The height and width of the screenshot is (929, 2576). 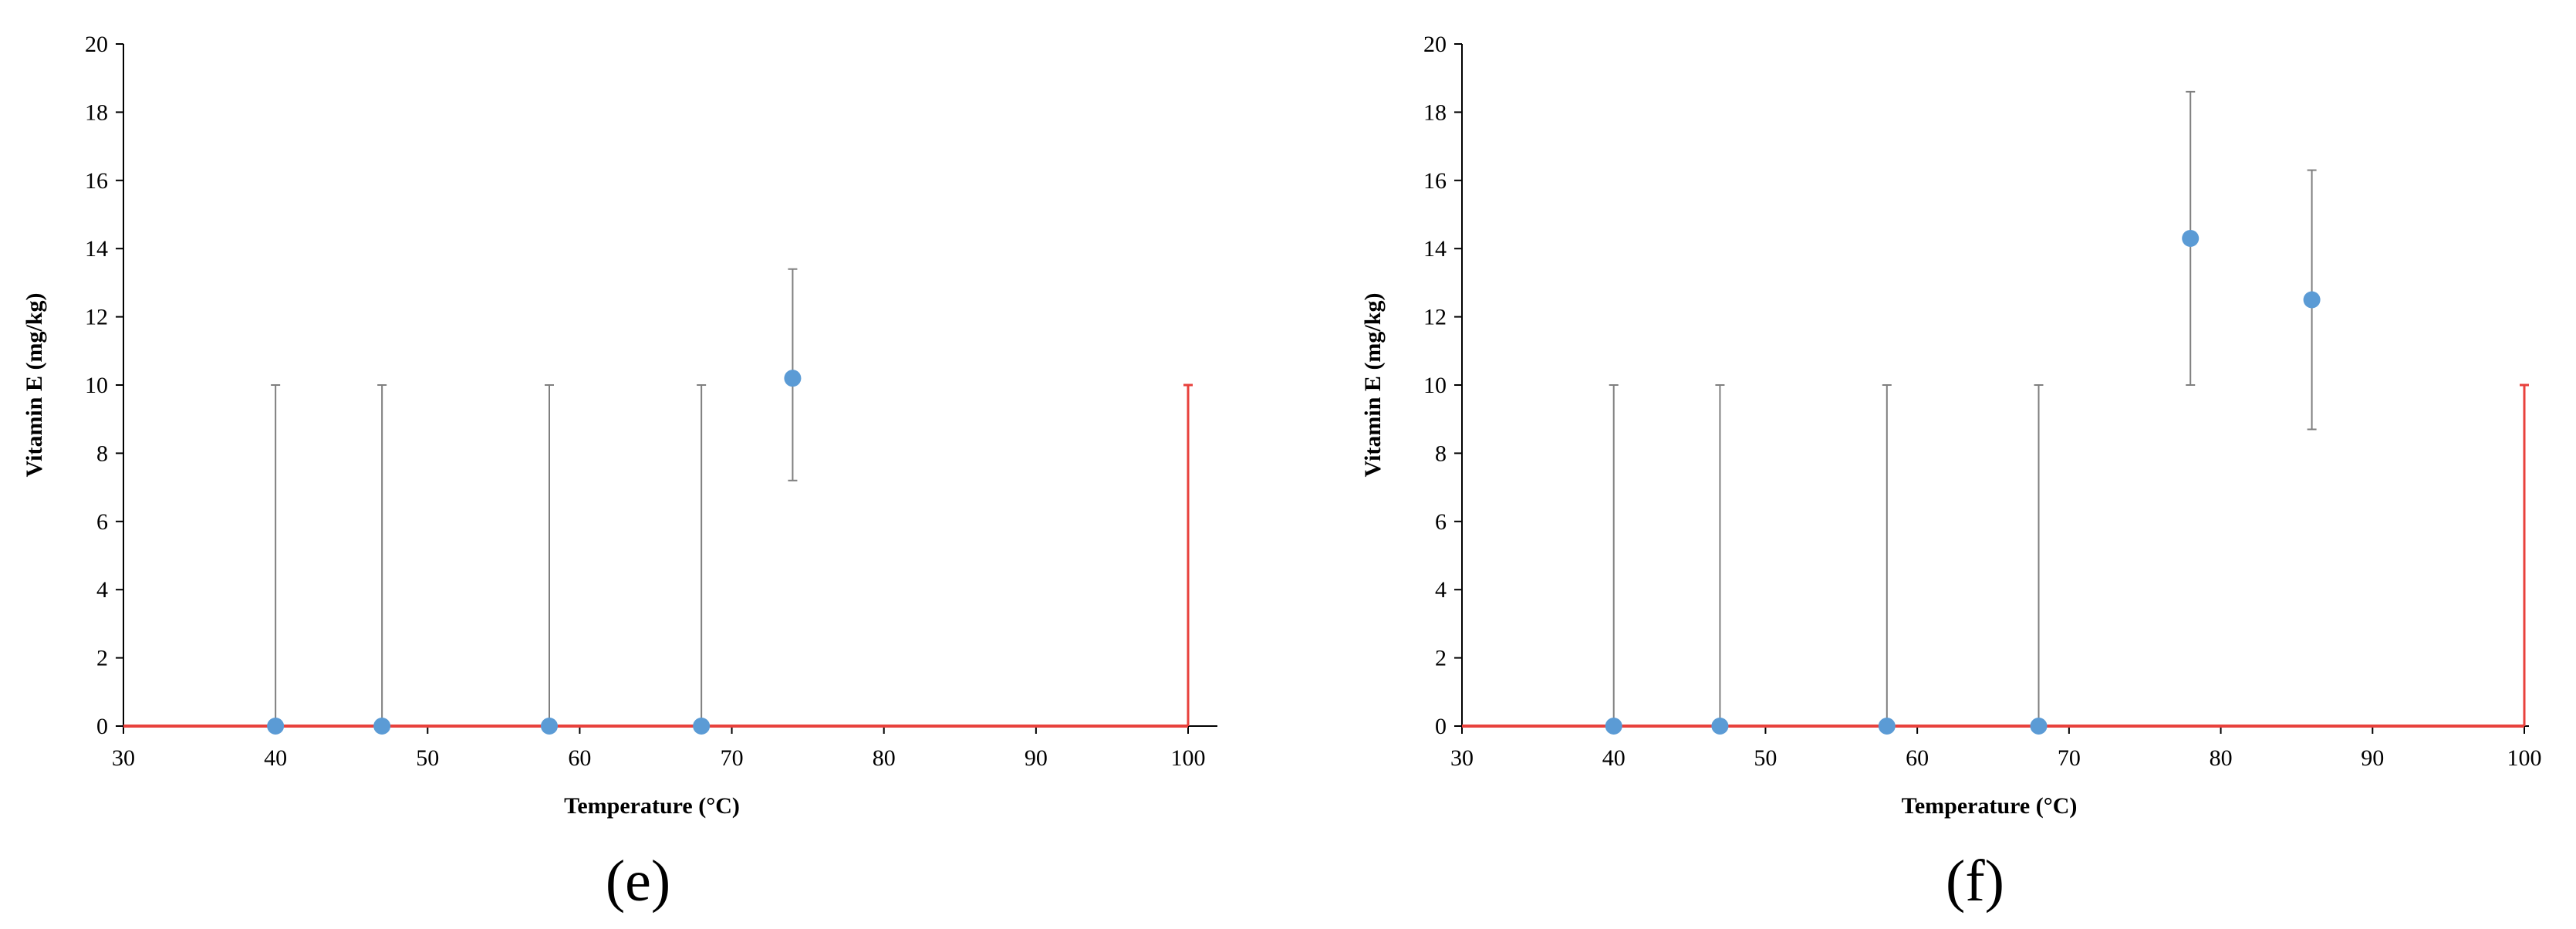 What do you see at coordinates (1435, 385) in the screenshot?
I see `chart-f-y-tick-label: 10` at bounding box center [1435, 385].